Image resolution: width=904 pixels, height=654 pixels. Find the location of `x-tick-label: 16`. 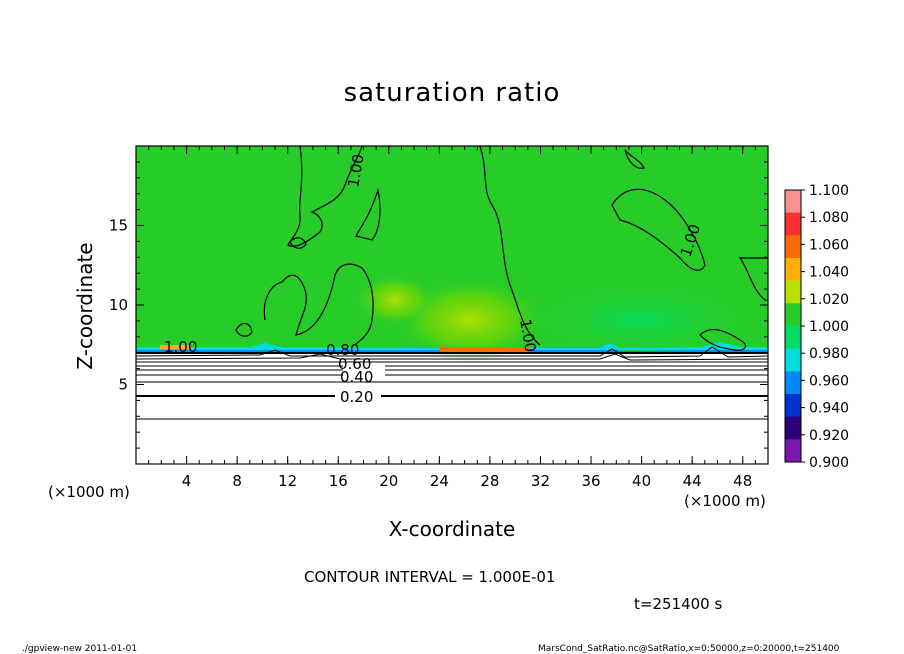

x-tick-label: 16 is located at coordinates (338, 481).